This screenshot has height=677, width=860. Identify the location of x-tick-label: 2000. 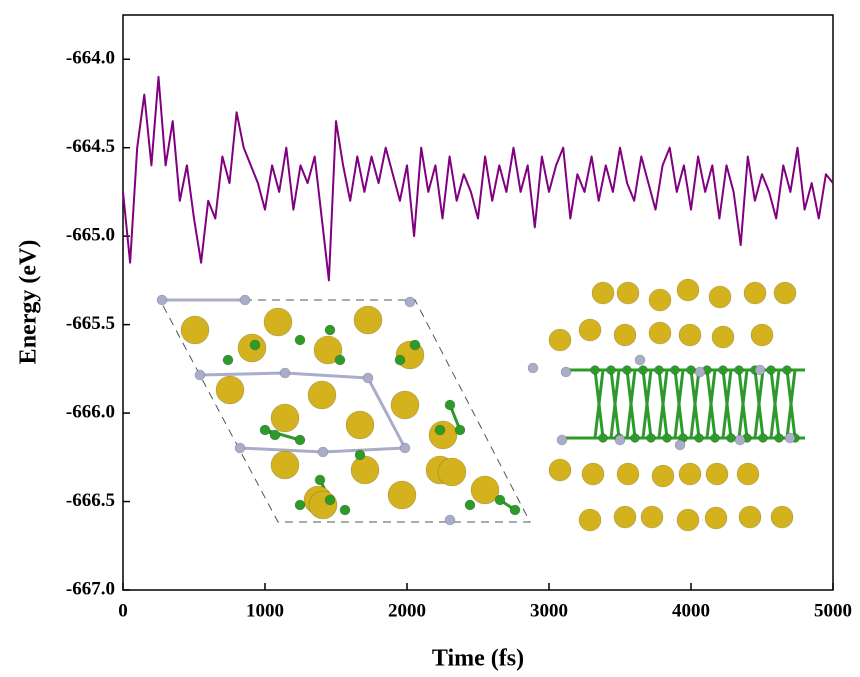
(407, 610).